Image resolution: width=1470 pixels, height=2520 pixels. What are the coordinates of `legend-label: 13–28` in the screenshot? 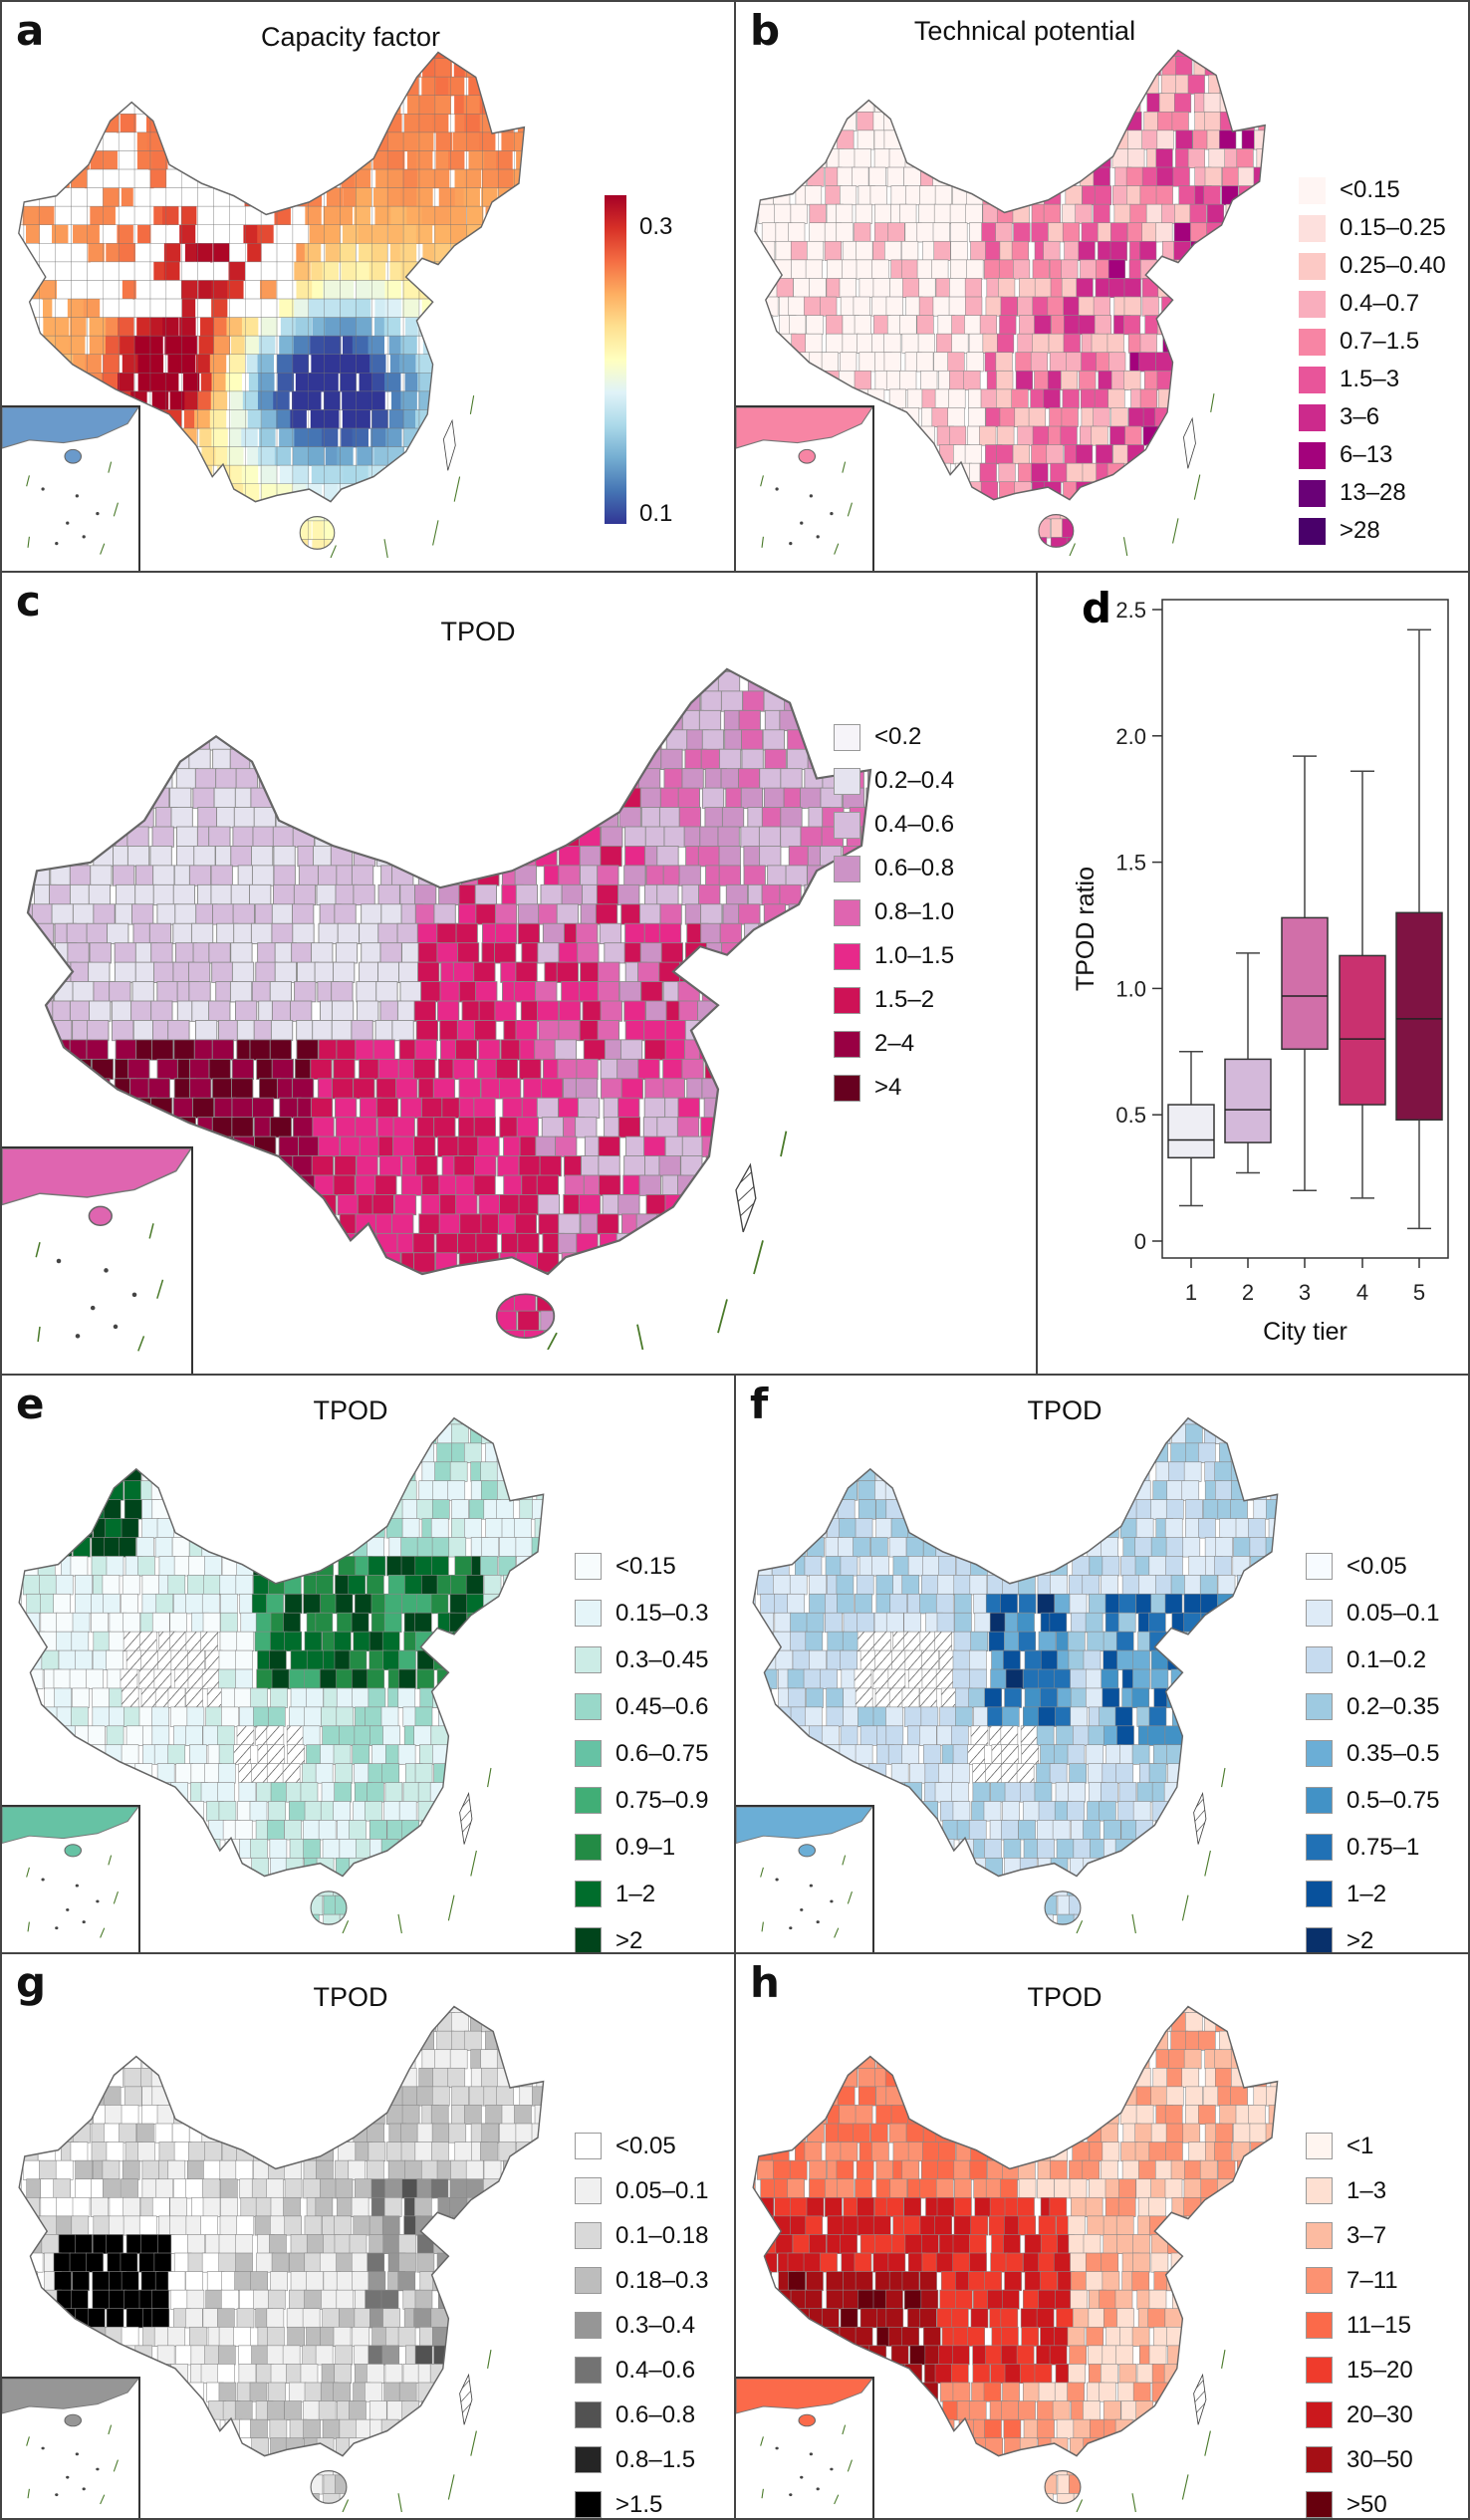 It's located at (1373, 492).